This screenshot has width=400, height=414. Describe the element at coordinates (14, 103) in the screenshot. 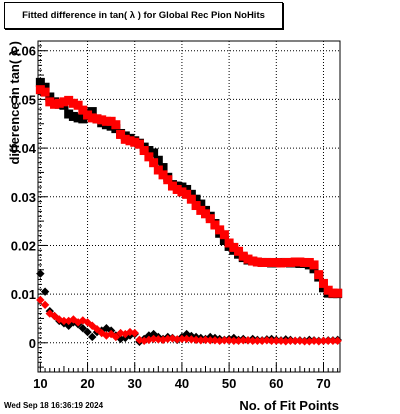

I see `y-axis-title: difference in tan( λ )` at that location.